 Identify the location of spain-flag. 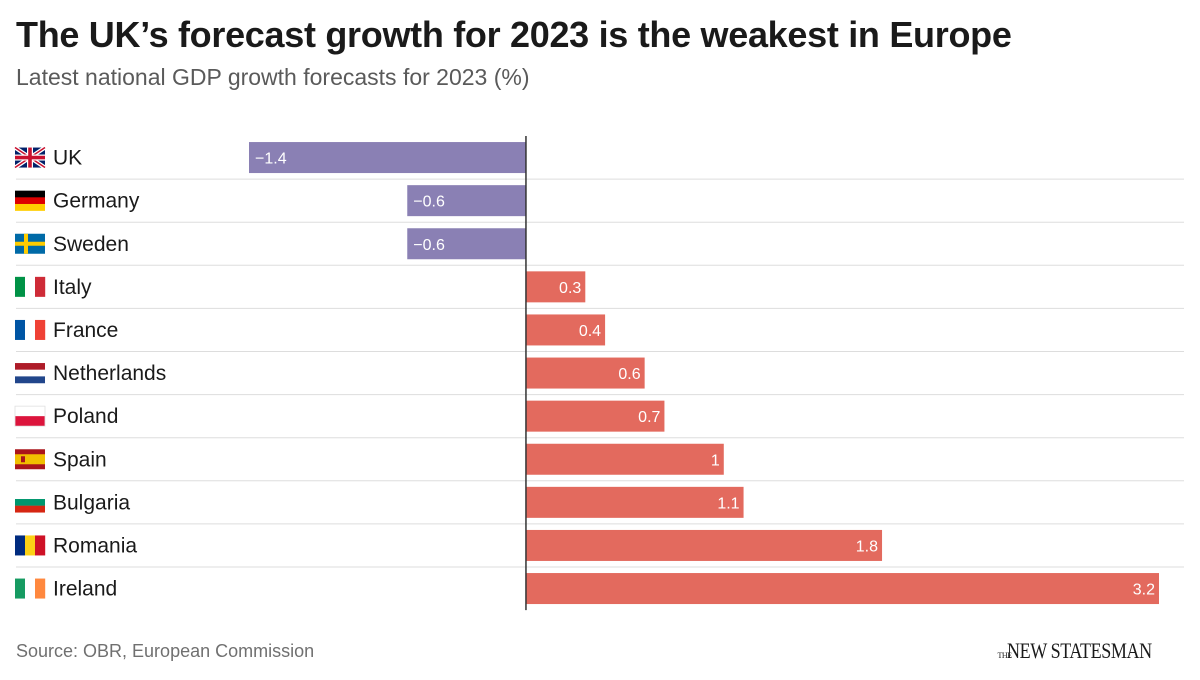
(30, 459).